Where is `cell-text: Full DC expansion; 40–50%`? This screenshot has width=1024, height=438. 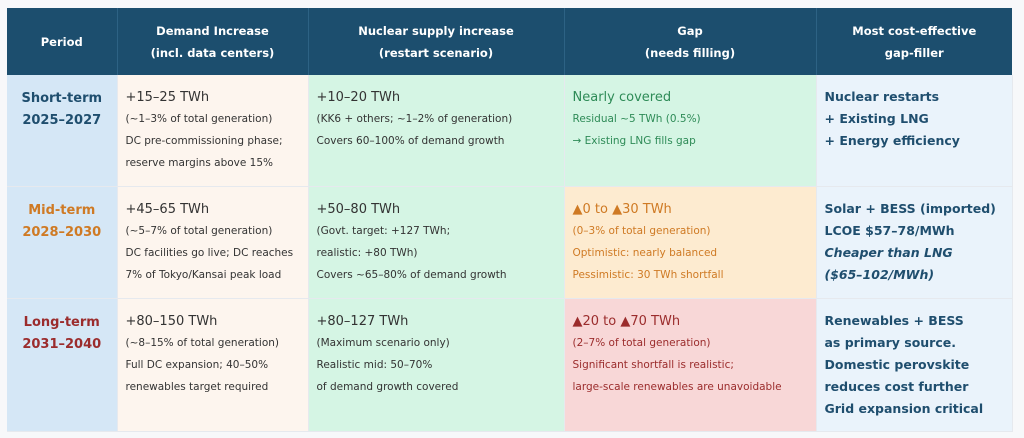
cell-text: Full DC expansion; 40–50% is located at coordinates (197, 364).